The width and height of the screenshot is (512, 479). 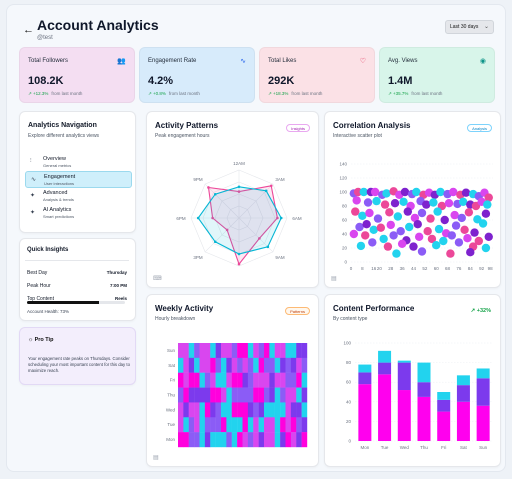 What do you see at coordinates (78, 213) in the screenshot?
I see `nav-item-ai-analytics: ✦ AI Analytics Smart predictions` at bounding box center [78, 213].